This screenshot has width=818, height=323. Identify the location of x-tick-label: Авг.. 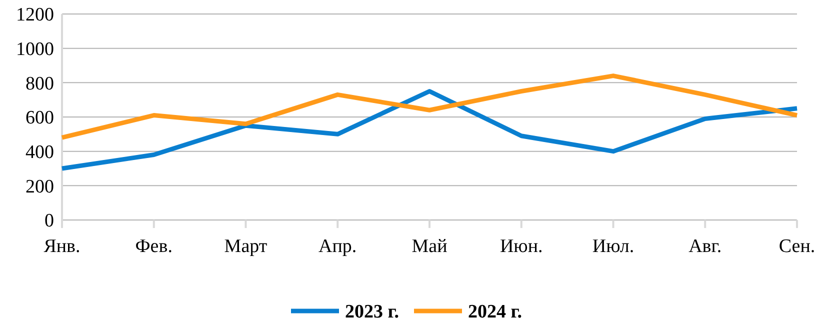
(705, 246).